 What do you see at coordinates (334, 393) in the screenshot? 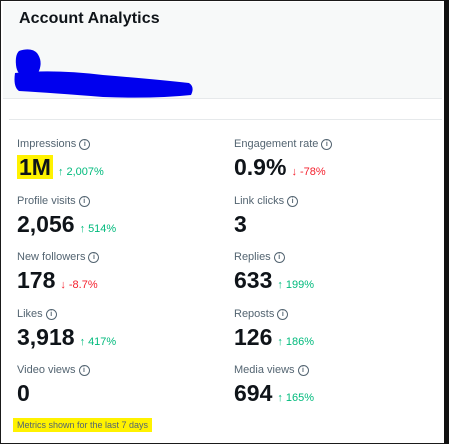
I see `metric-value-row: 694 ↑ 165%` at bounding box center [334, 393].